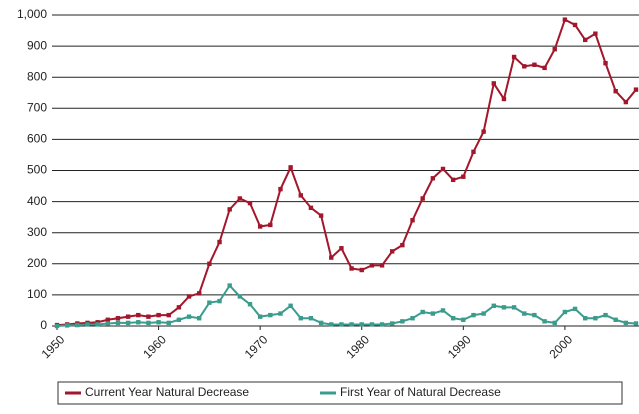 This screenshot has height=414, width=639. I want to click on legend-box, so click(340, 393).